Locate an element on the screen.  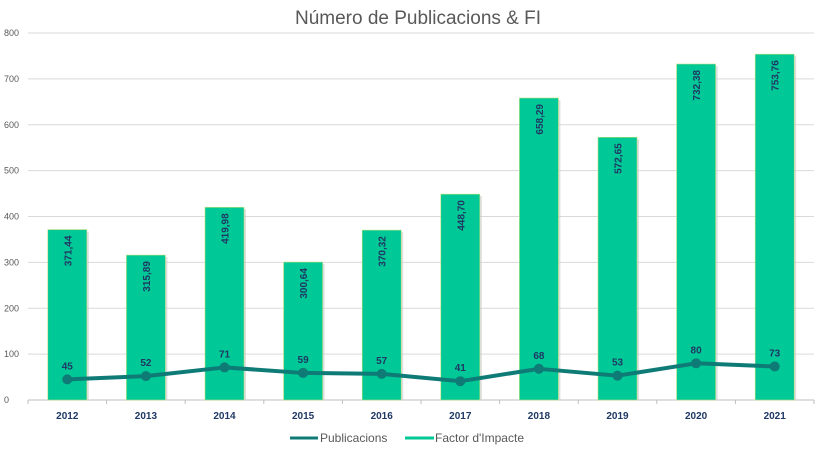
line-data-label: 41 is located at coordinates (461, 368).